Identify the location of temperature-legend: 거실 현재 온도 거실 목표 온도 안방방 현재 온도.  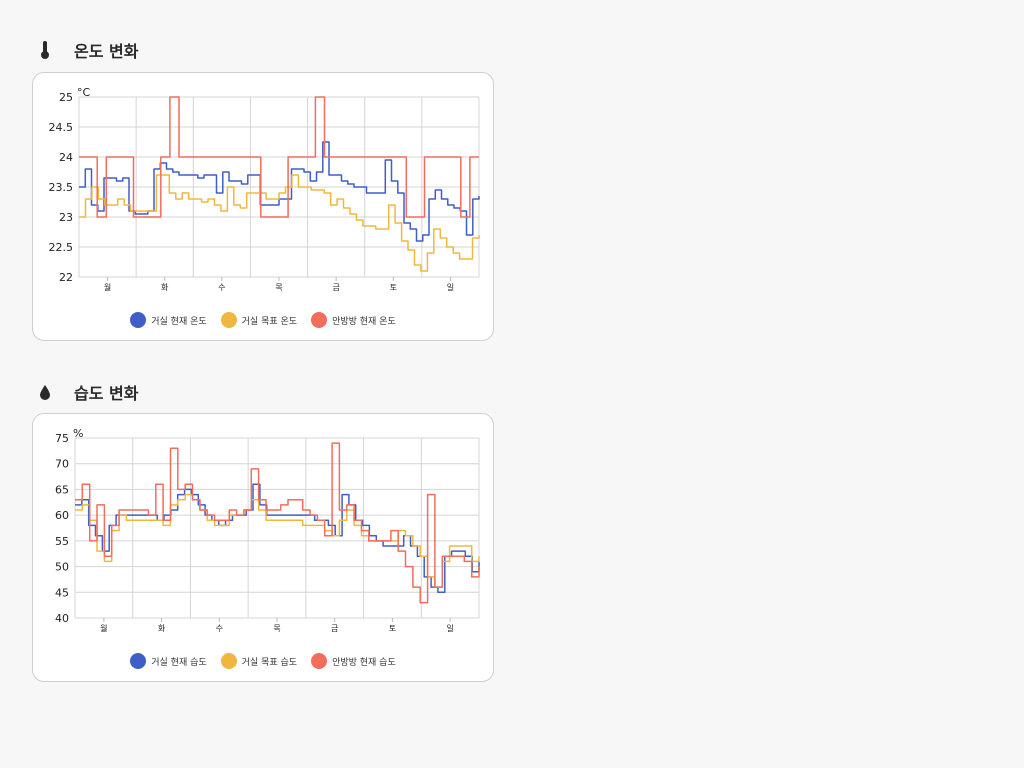
(263, 320).